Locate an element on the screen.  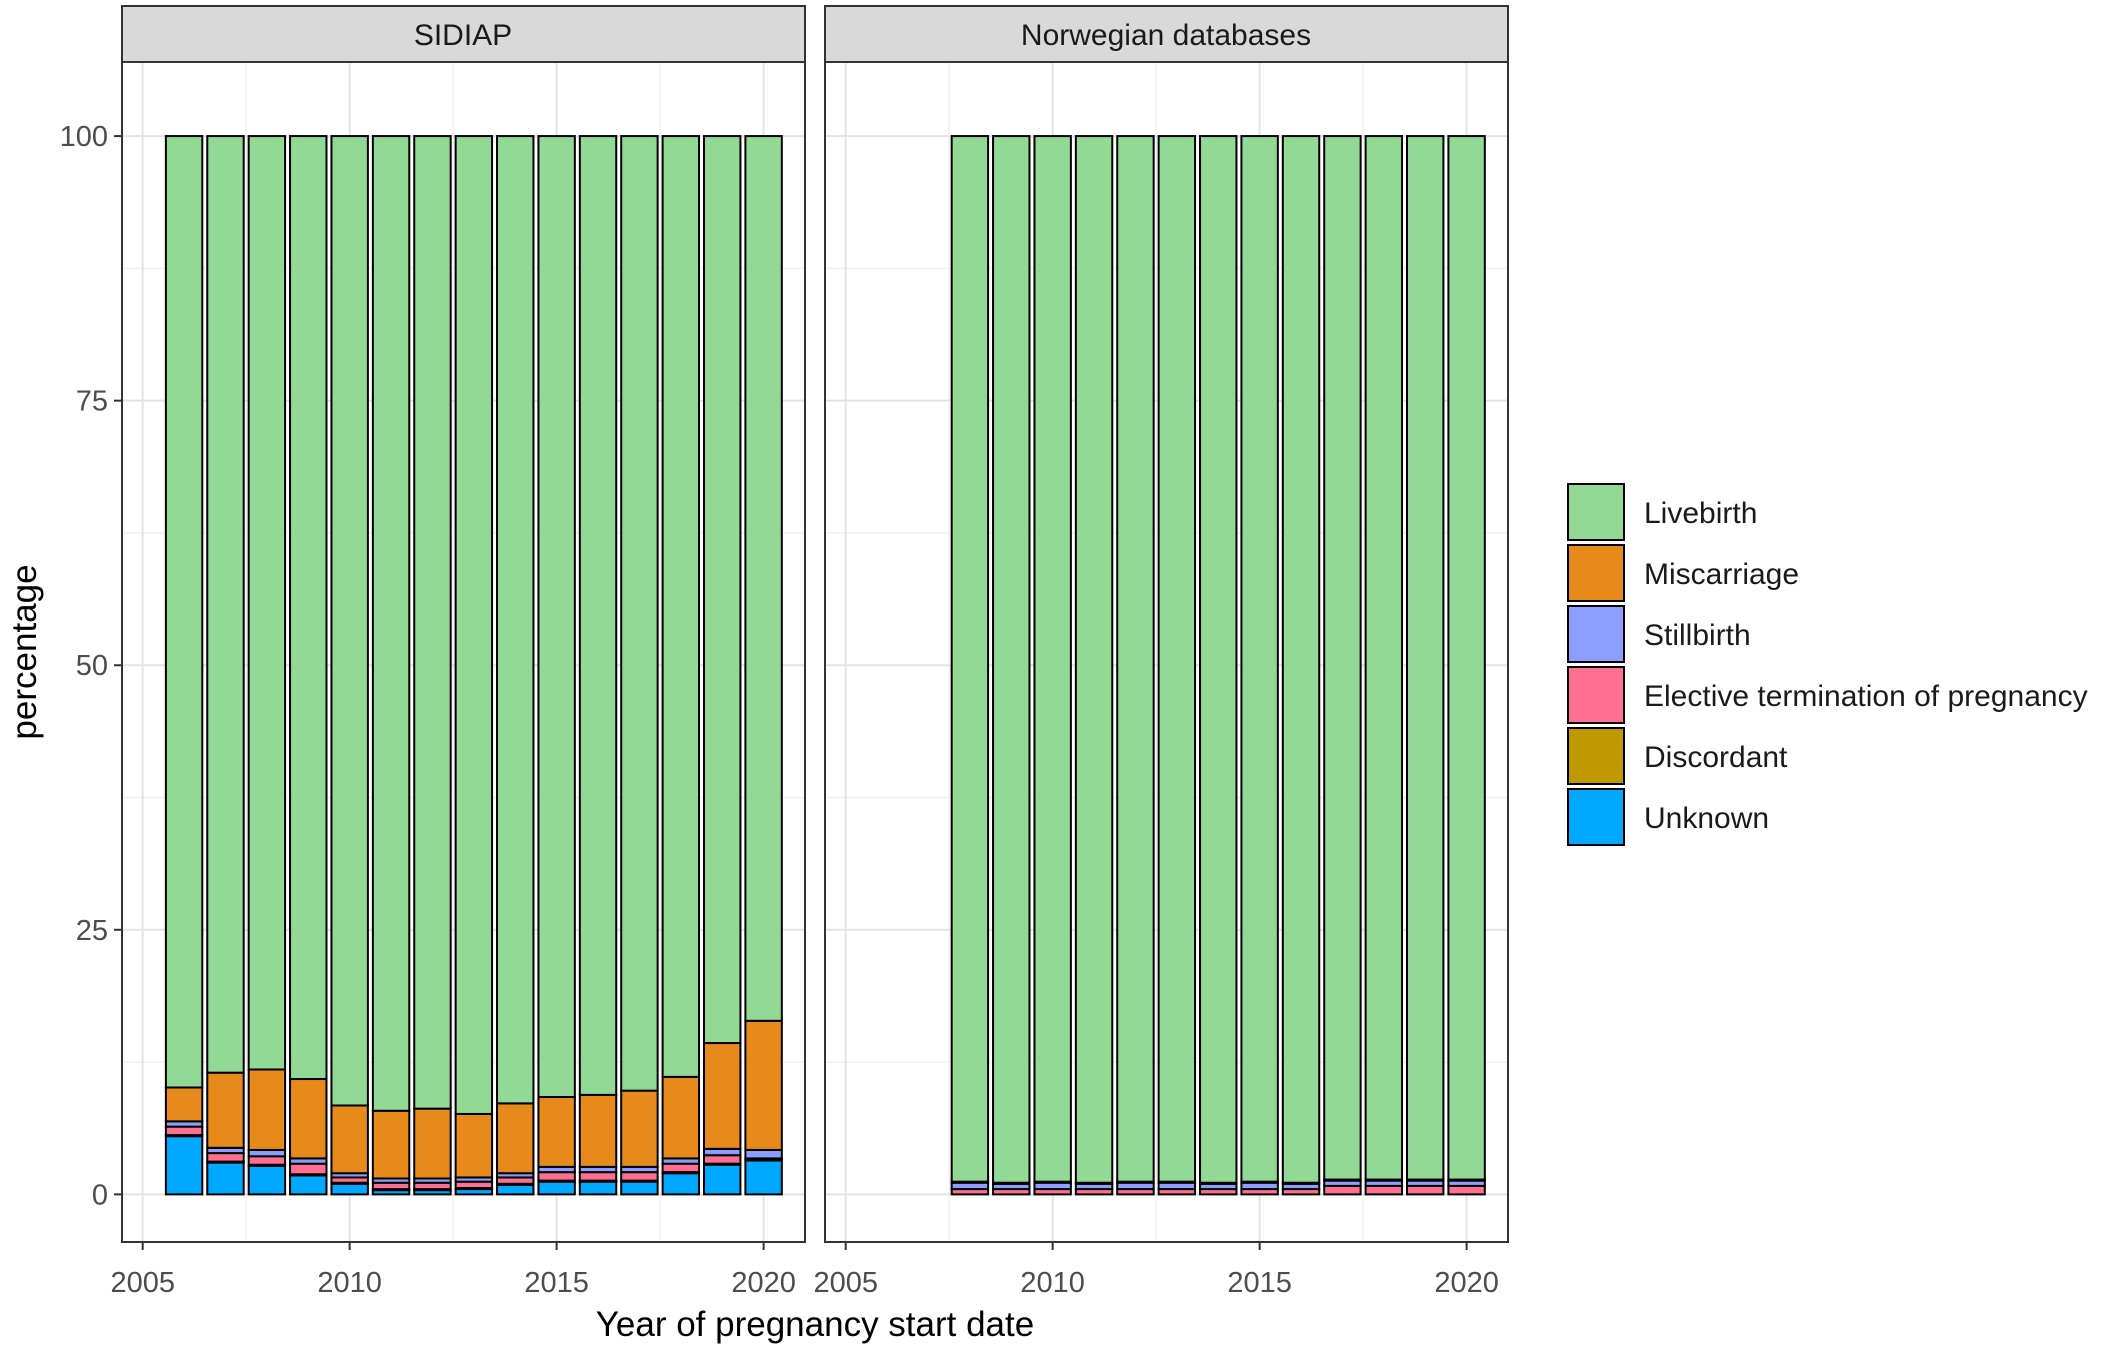
bar-segment-livebirth-2007 is located at coordinates (225, 604).